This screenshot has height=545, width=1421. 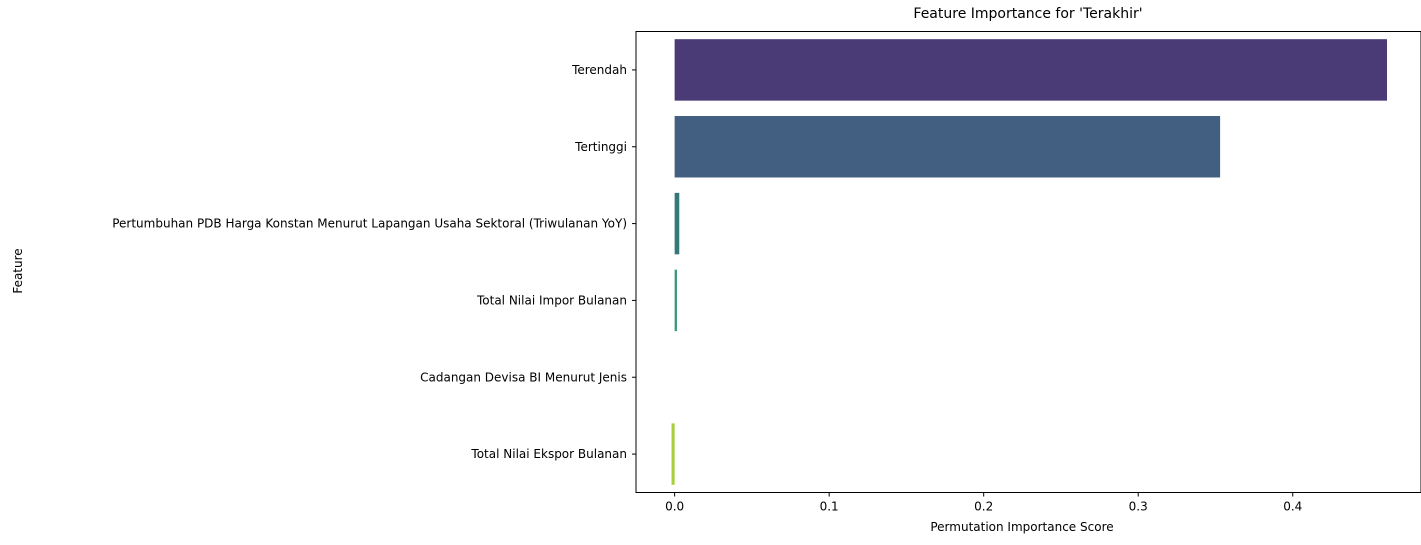 I want to click on y-tick-label: Cadangan Devisa BI Menurut Jenis, so click(x=523, y=377).